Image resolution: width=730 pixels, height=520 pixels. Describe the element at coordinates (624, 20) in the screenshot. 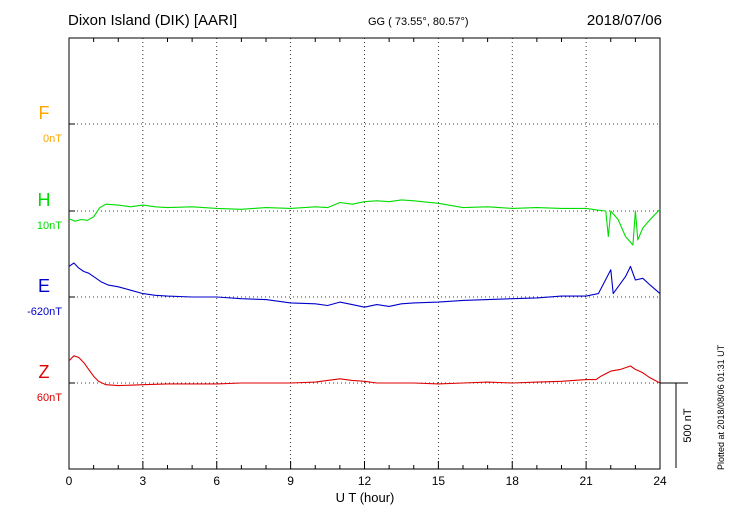

I see `date-label: 2018/07/06` at that location.